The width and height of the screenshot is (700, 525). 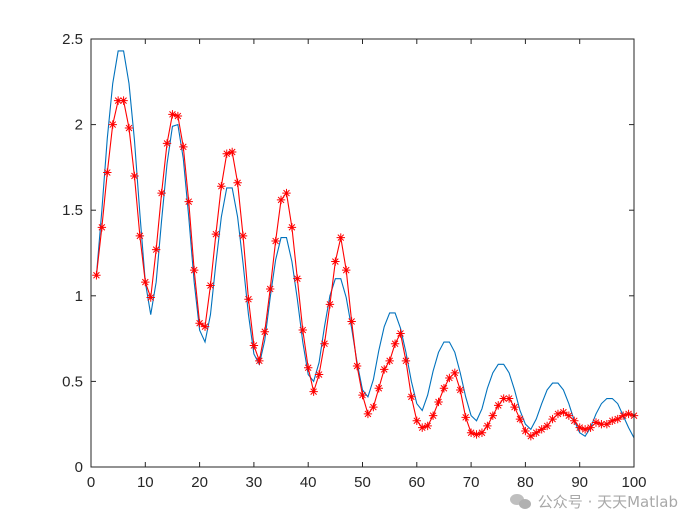 I want to click on watermark: 公众号 · 天天Matlab, so click(x=593, y=501).